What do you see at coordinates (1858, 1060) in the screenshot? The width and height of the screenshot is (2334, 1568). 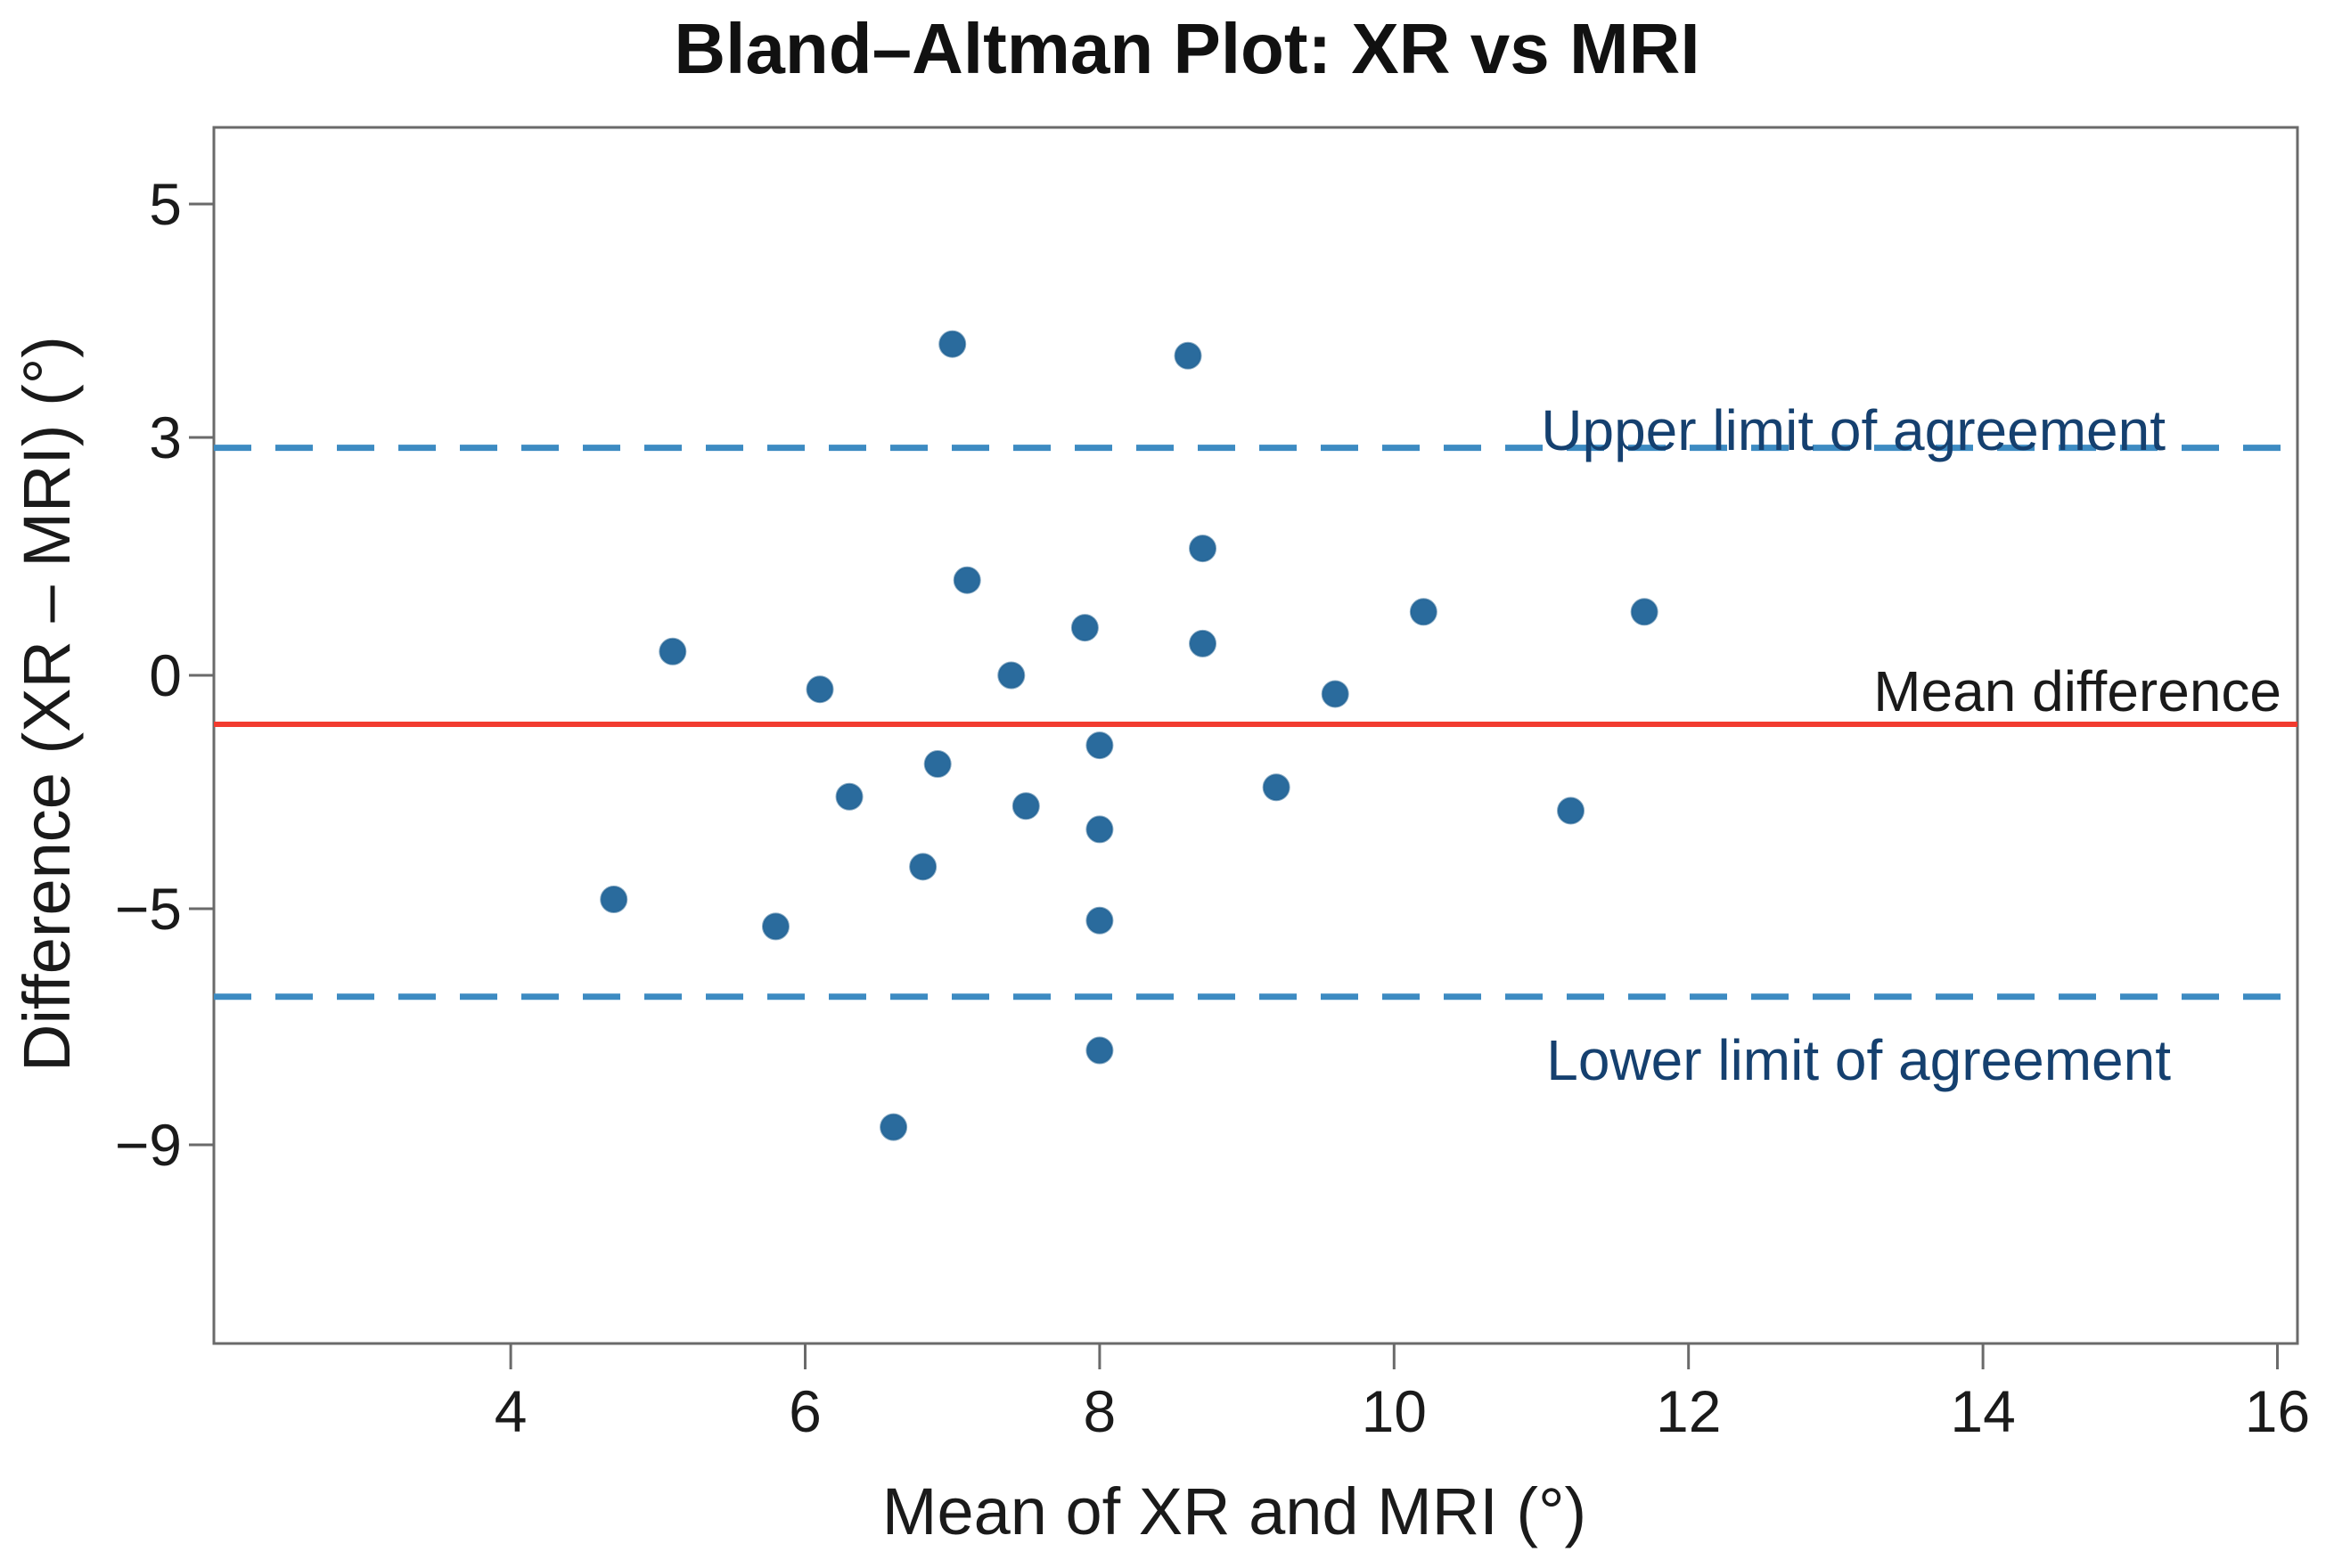 I see `lower-loa-label: Lower limit of agreement` at bounding box center [1858, 1060].